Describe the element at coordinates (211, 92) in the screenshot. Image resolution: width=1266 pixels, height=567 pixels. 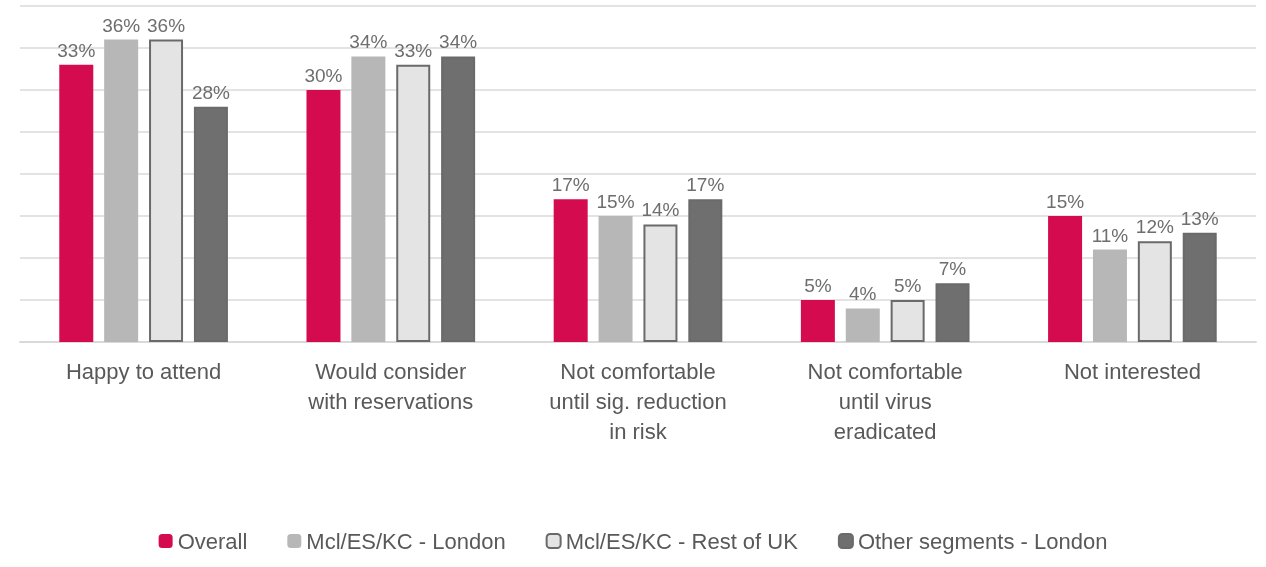
I see `data-label: 28%` at that location.